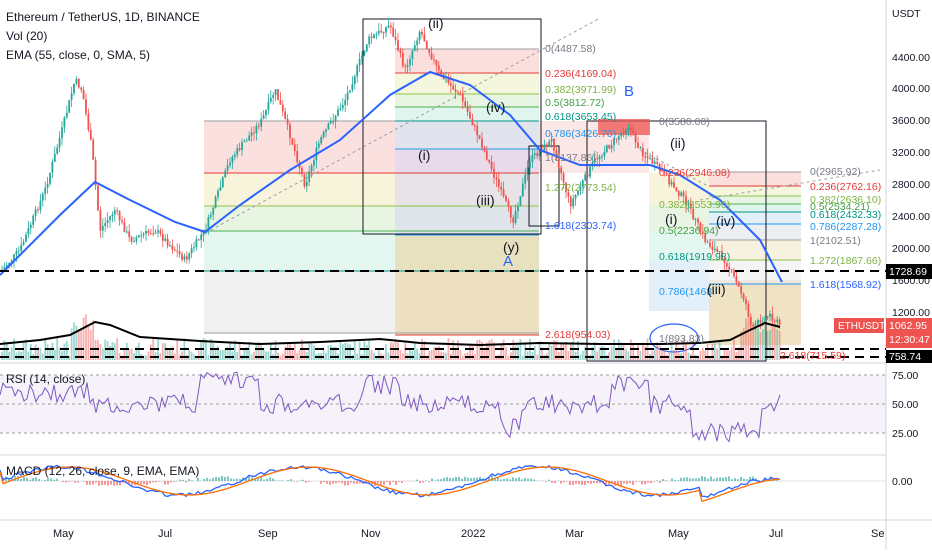  What do you see at coordinates (103, 36) in the screenshot?
I see `volume-legend: Vol (20)` at bounding box center [103, 36].